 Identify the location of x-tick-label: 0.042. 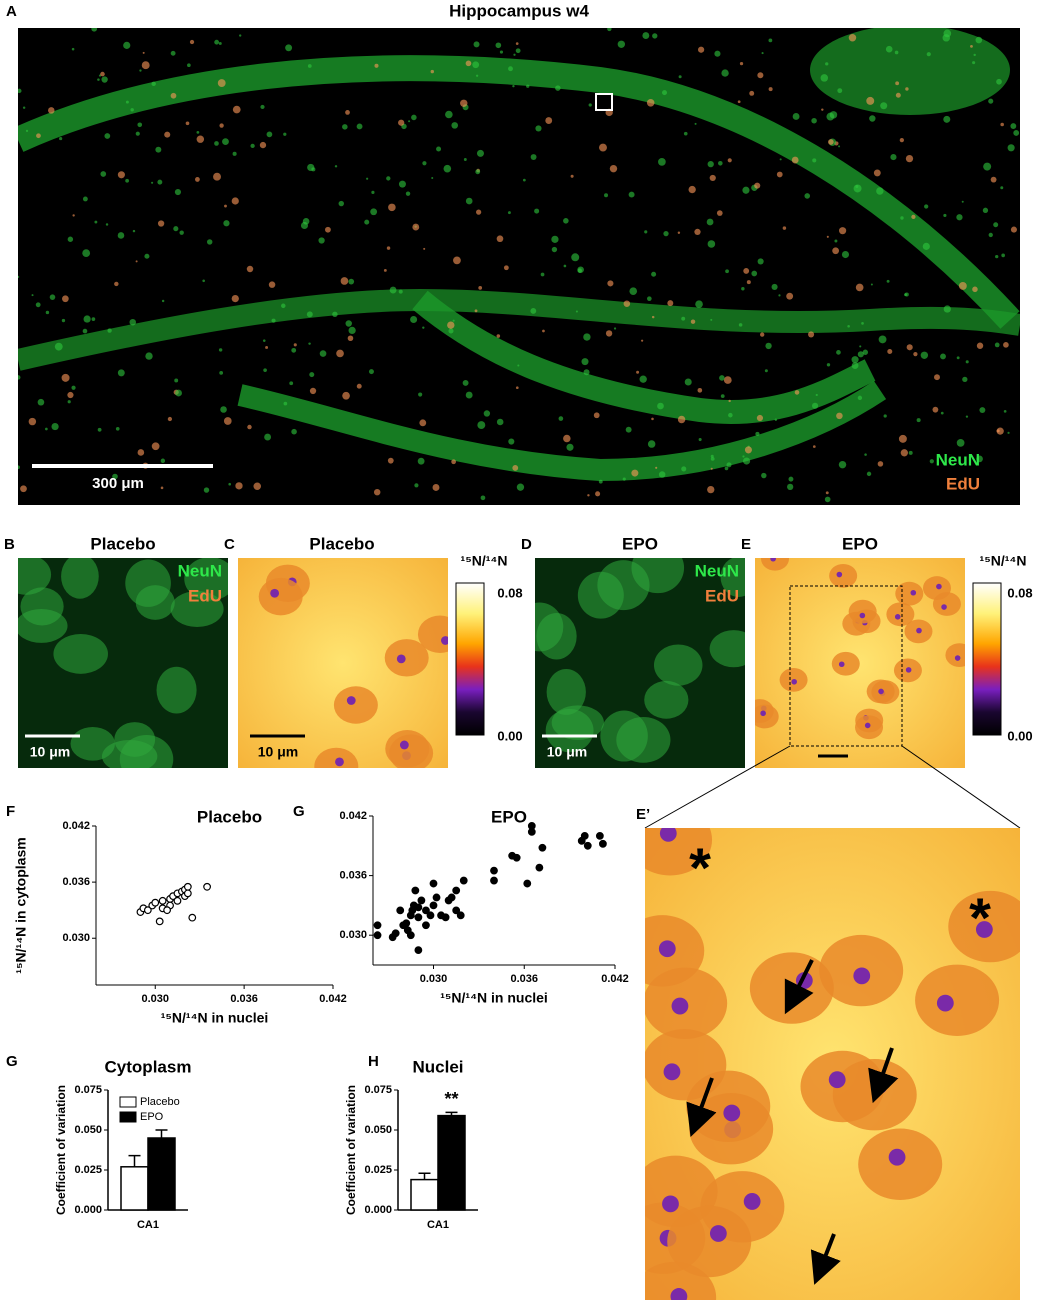
(615, 979).